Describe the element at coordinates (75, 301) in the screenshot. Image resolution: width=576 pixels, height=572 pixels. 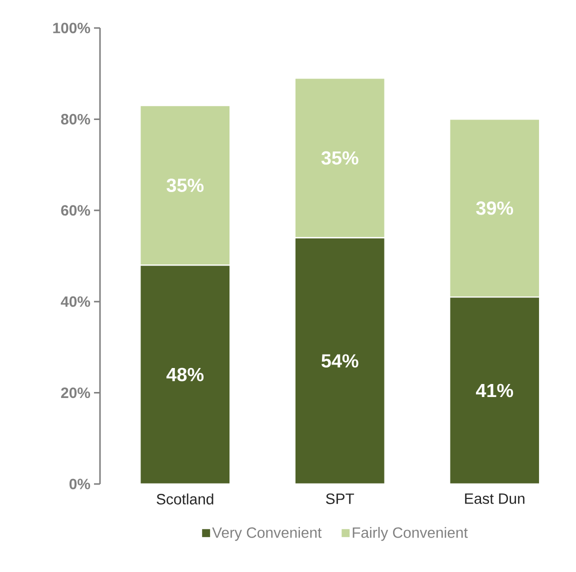
I see `y-tick-label: 40%` at that location.